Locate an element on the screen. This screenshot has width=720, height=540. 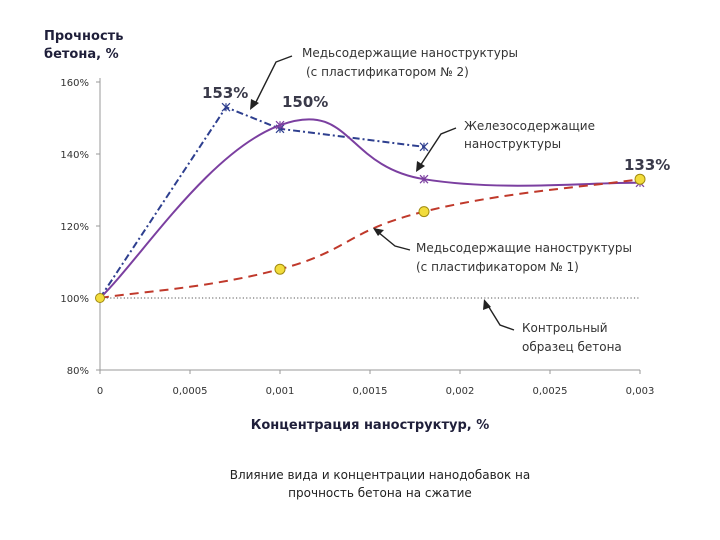
arrow-cu2 is located at coordinates (273, 81).